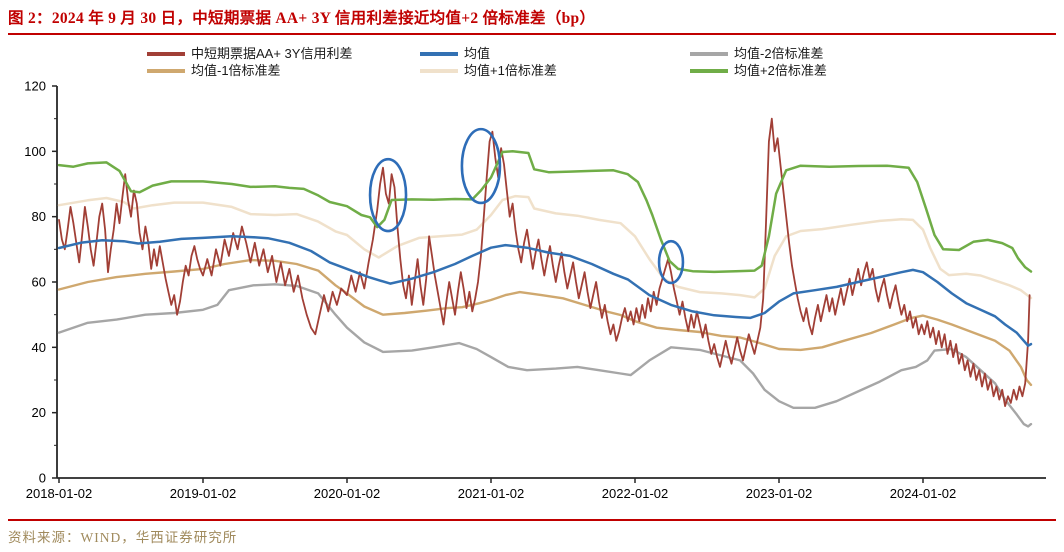 The image size is (1064, 552). I want to click on legend-item-plus2sd: 均值+2倍标准差, so click(758, 70).